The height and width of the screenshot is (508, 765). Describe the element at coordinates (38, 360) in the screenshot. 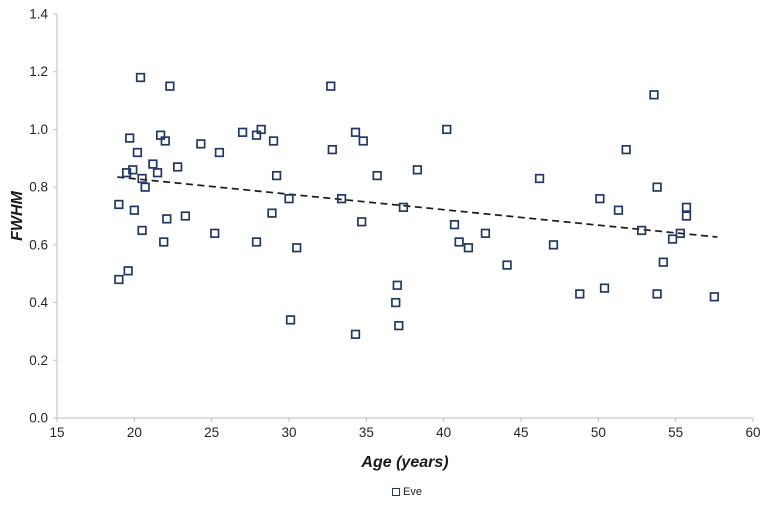

I see `y-tick-label: 0.2` at that location.